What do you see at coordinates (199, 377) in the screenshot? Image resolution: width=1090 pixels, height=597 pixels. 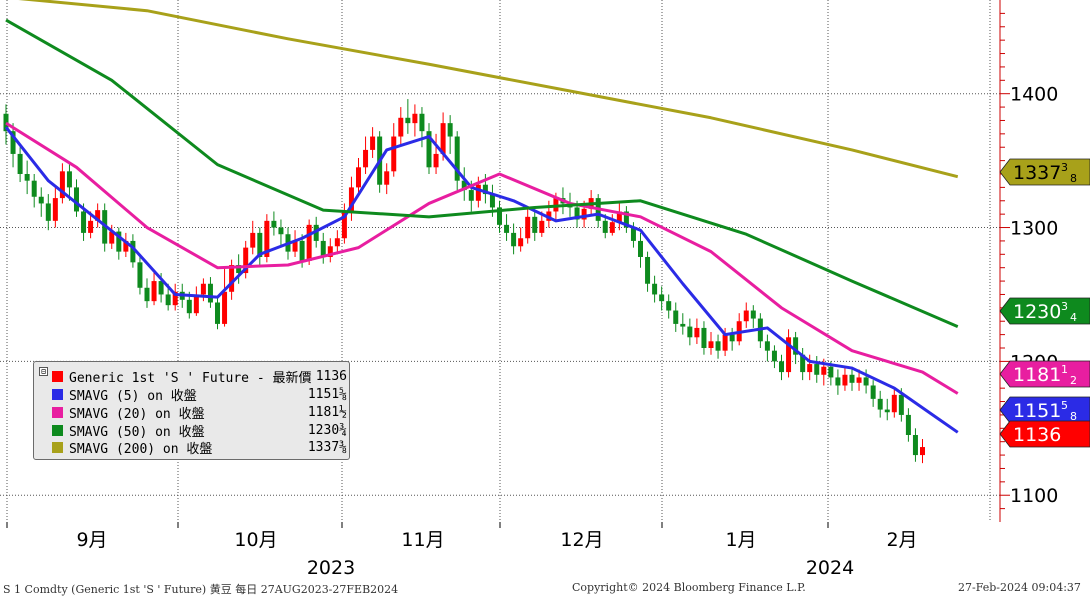 I see `legend-item: Generic 1st 'S ' Future - 最新價 1136` at bounding box center [199, 377].